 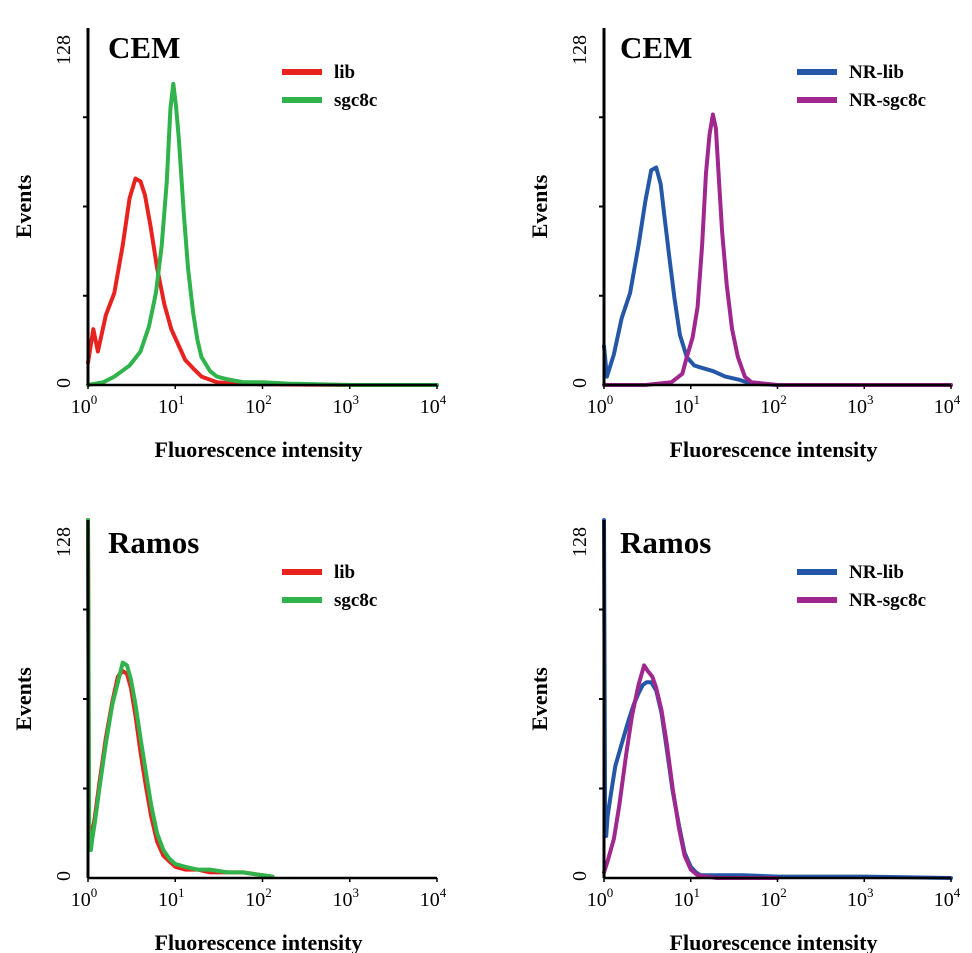 What do you see at coordinates (777, 276) in the screenshot?
I see `series-line-nr-lib` at bounding box center [777, 276].